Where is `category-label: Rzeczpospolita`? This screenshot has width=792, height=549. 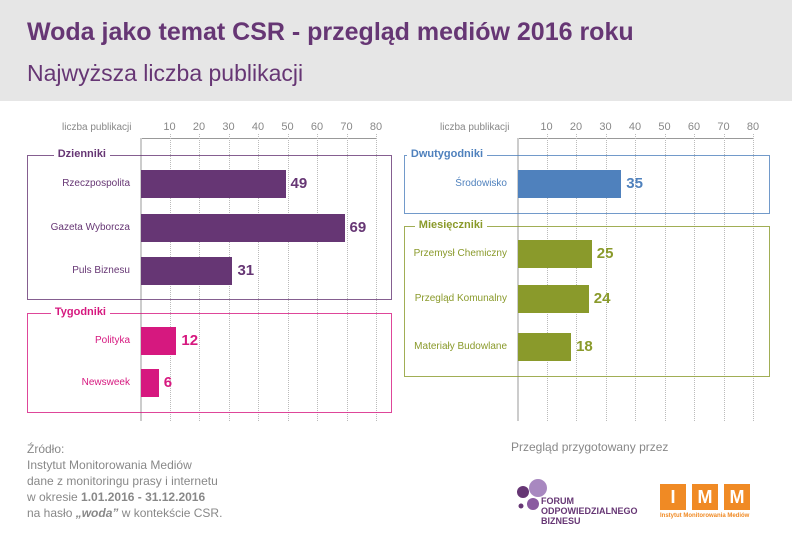 category-label: Rzeczpospolita is located at coordinates (96, 183).